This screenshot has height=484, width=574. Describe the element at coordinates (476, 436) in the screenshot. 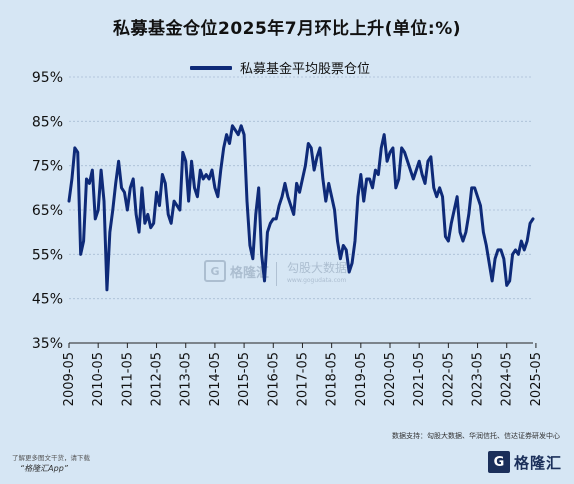

I see `data-source-note: 数据支持：勾股大数据、华润信托、信达证券研发中心` at that location.